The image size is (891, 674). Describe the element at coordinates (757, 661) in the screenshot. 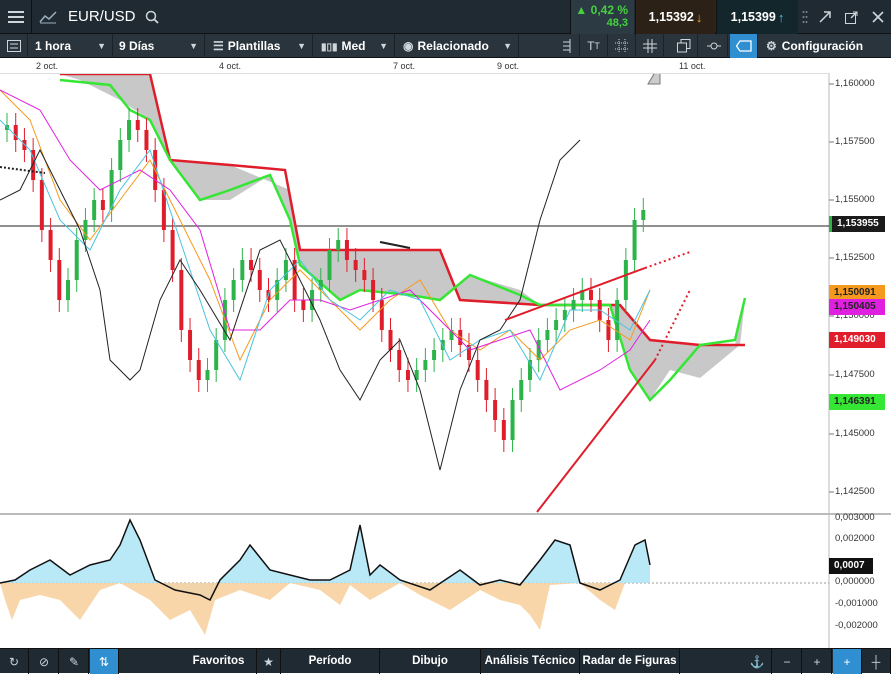

I see `anchor-icon: ⚓` at that location.